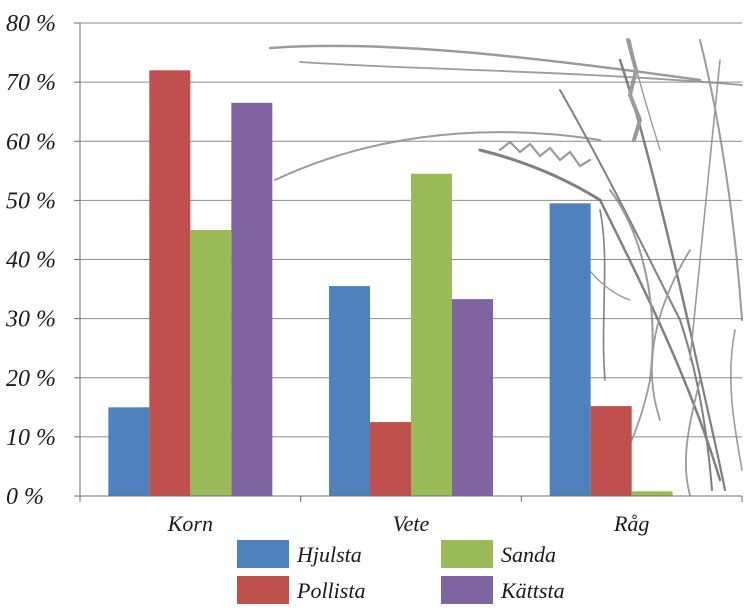  I want to click on y-tick-label: 60 %, so click(31, 142).